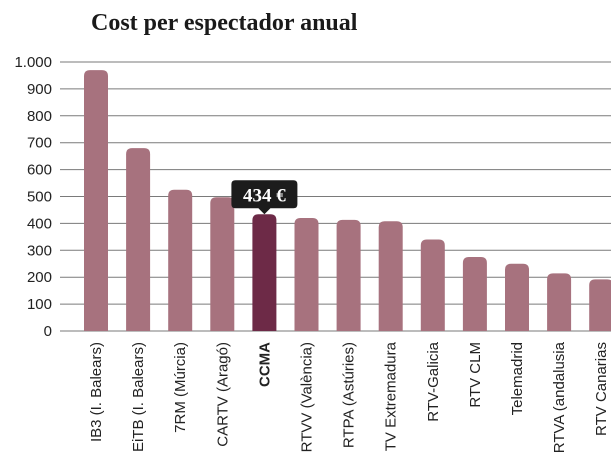 This screenshot has height=466, width=611. What do you see at coordinates (222, 394) in the screenshot?
I see `x-tick-label: CARTV (Aragó)` at bounding box center [222, 394].